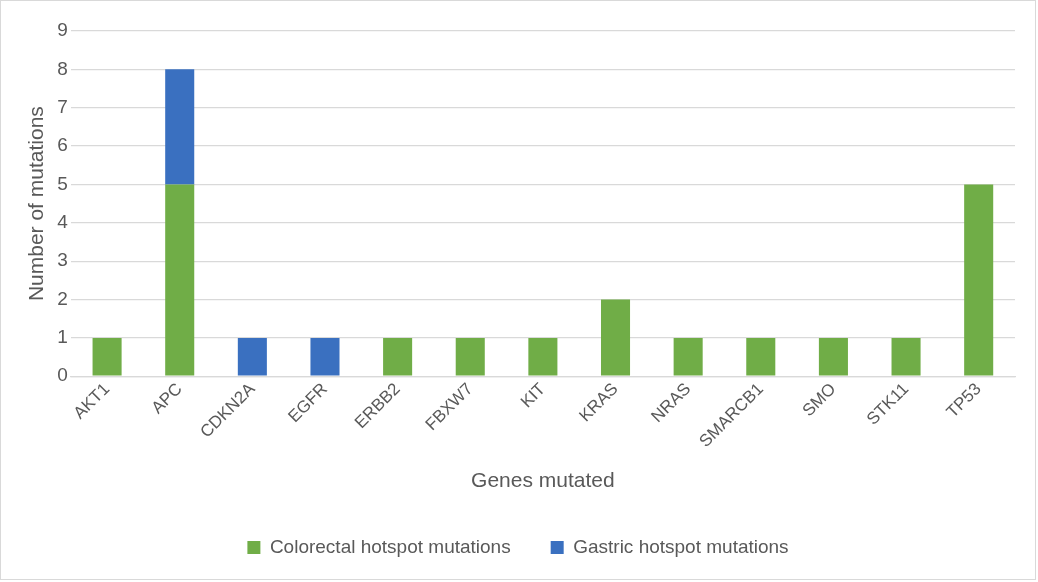 Image resolution: width=1038 pixels, height=582 pixels. What do you see at coordinates (543, 480) in the screenshot?
I see `x-axis-title: Genes mutated` at bounding box center [543, 480].